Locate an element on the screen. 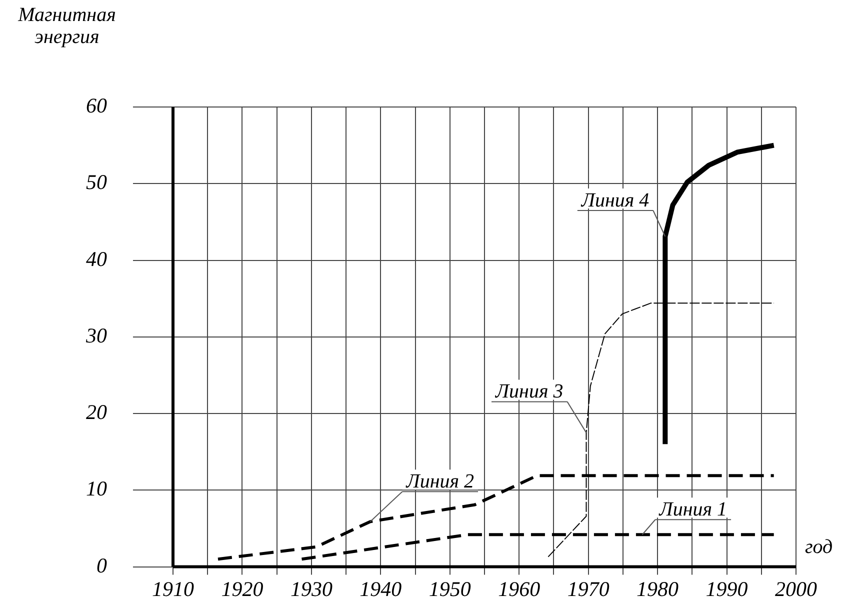 This screenshot has width=850, height=606. x-tick-label: 1910 is located at coordinates (173, 588).